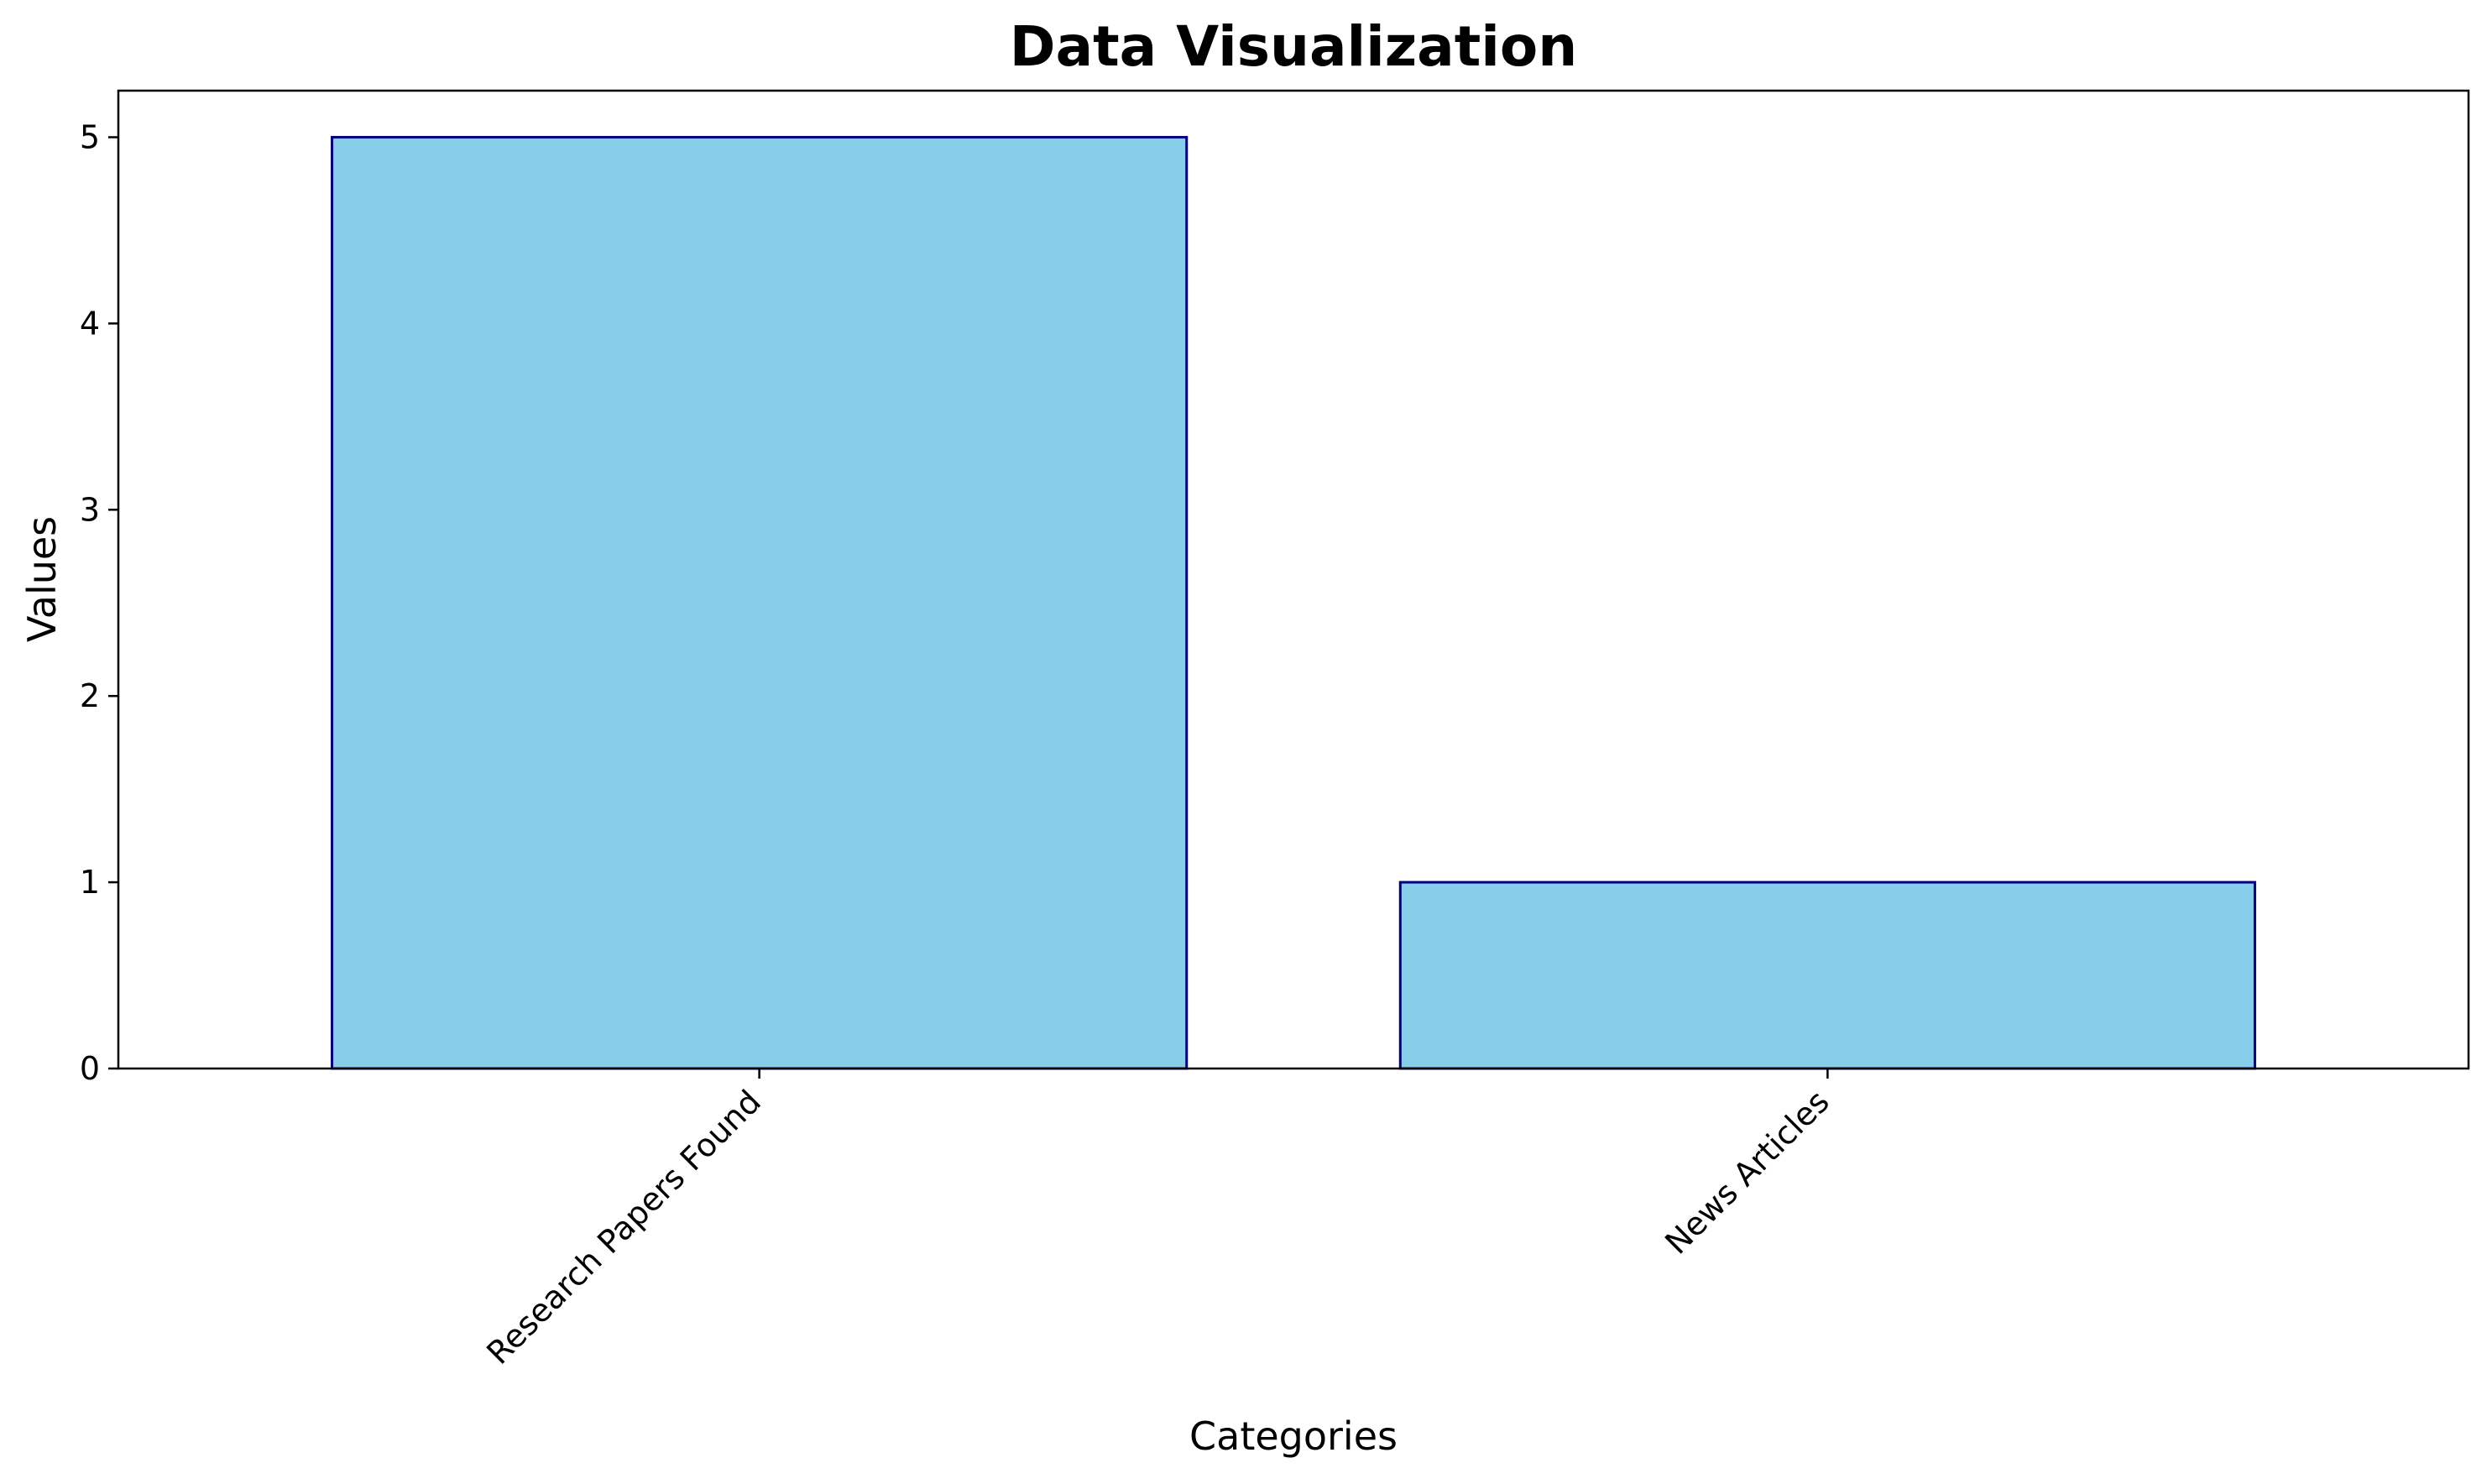  What do you see at coordinates (1293, 46) in the screenshot?
I see `chart-title: Data Visualization` at bounding box center [1293, 46].